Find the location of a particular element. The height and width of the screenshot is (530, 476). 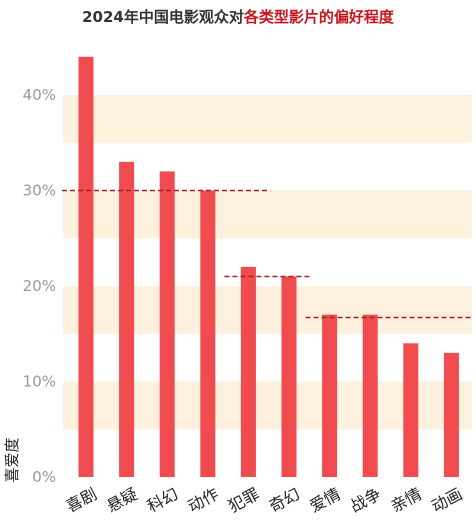

y-tick-label: 20% is located at coordinates (39, 286).